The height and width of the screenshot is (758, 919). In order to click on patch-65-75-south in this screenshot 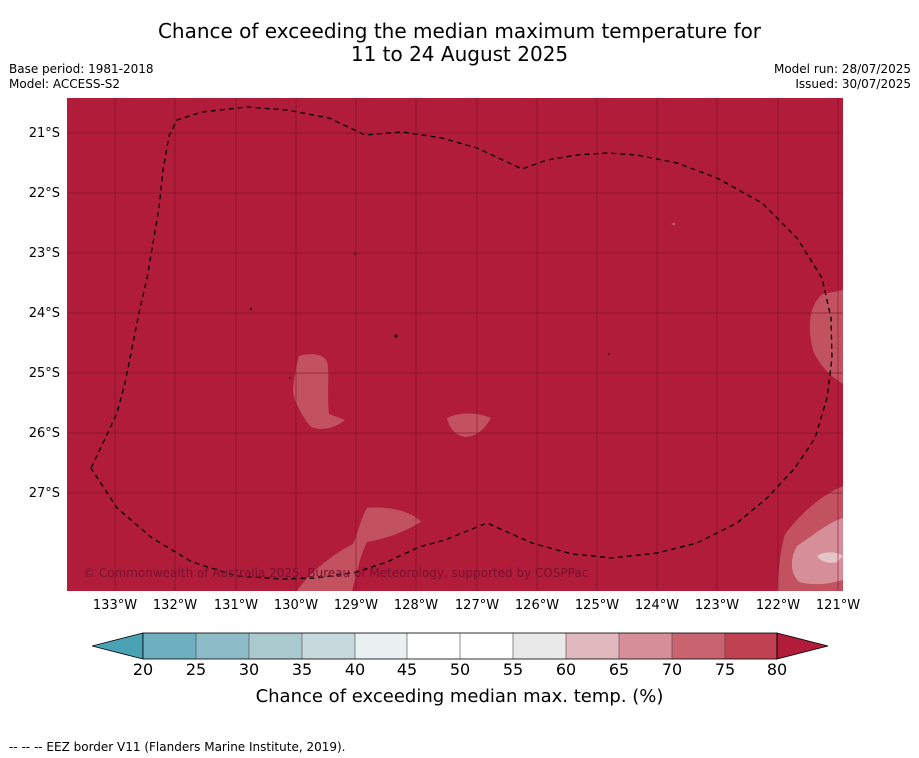, I will do `click(359, 549)`.